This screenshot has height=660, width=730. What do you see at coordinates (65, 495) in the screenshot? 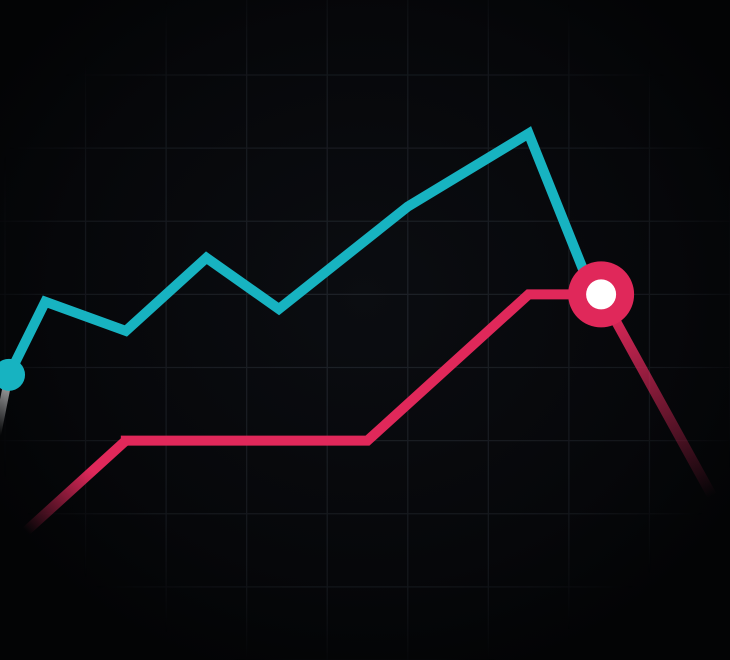
I see `series-2-left-fade` at bounding box center [65, 495].